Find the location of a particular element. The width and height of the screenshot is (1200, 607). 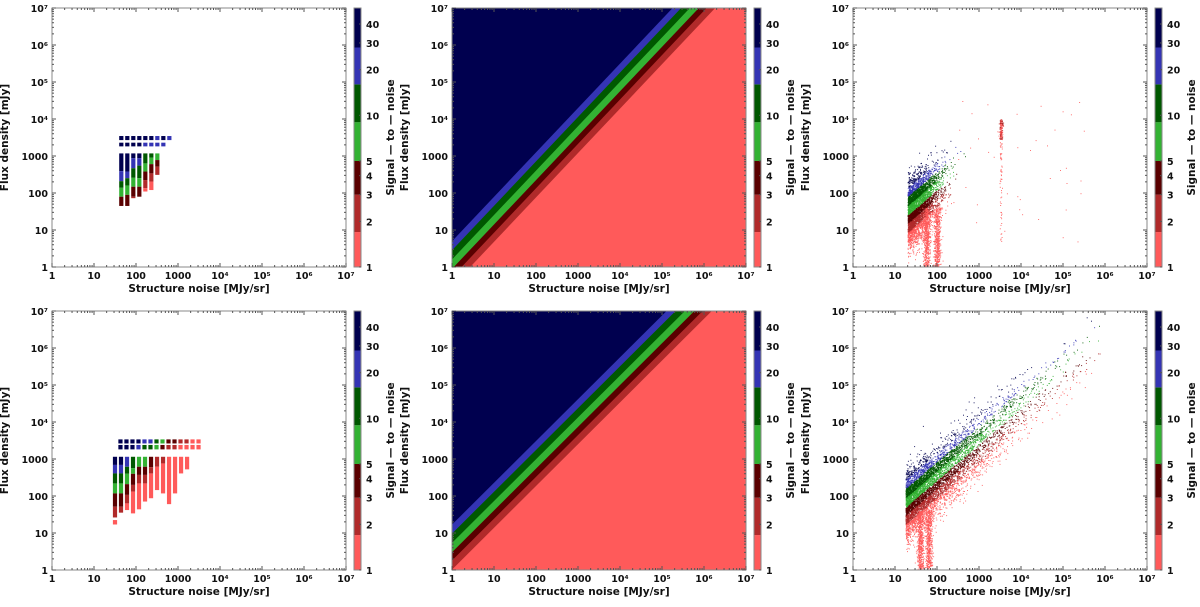

snr-region-below-1.7 is located at coordinates (608, 137).